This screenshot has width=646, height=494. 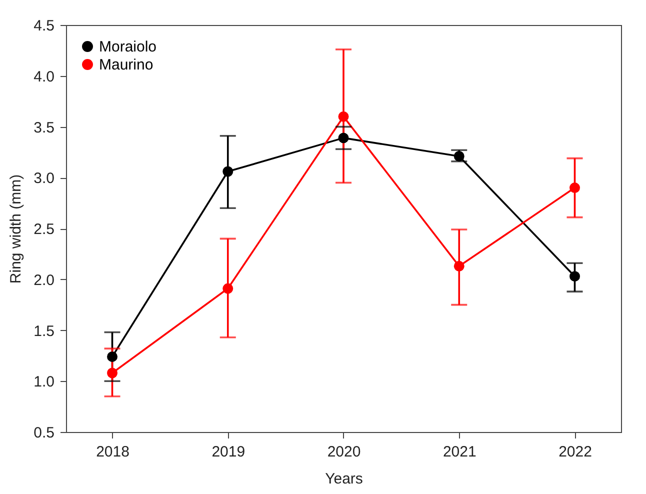 I want to click on x-tick-label: 2018, so click(x=113, y=452).